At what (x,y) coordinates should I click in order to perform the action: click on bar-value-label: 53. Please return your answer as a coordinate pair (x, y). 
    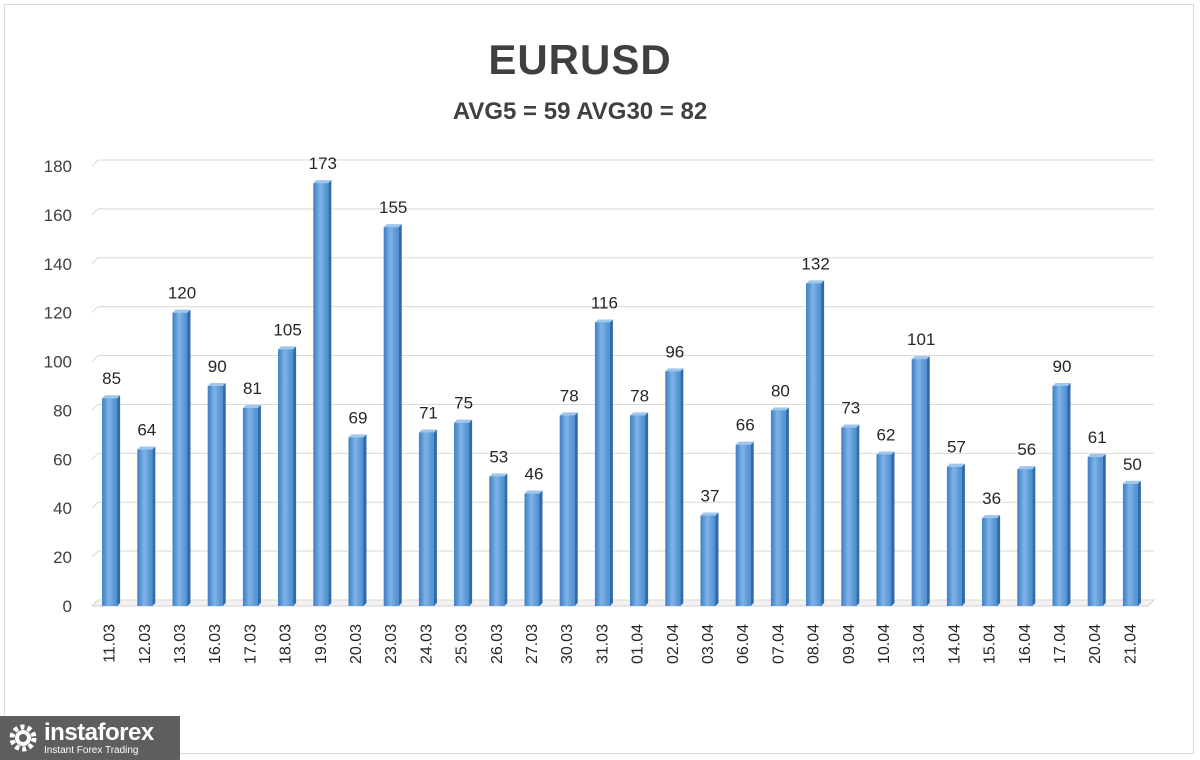
    Looking at the image, I should click on (498, 456).